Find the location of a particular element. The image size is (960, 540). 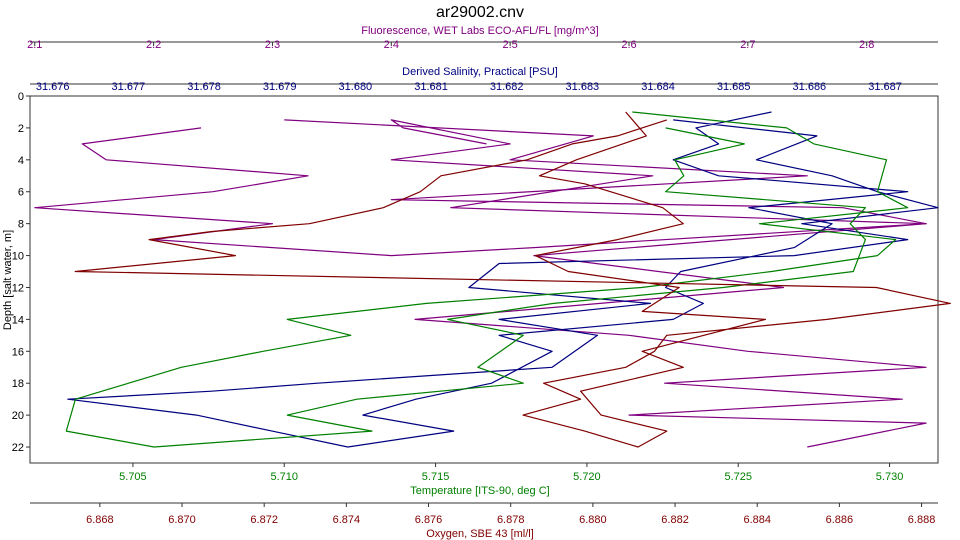

fluorescence-tick-label: 2.6 is located at coordinates (628, 45).